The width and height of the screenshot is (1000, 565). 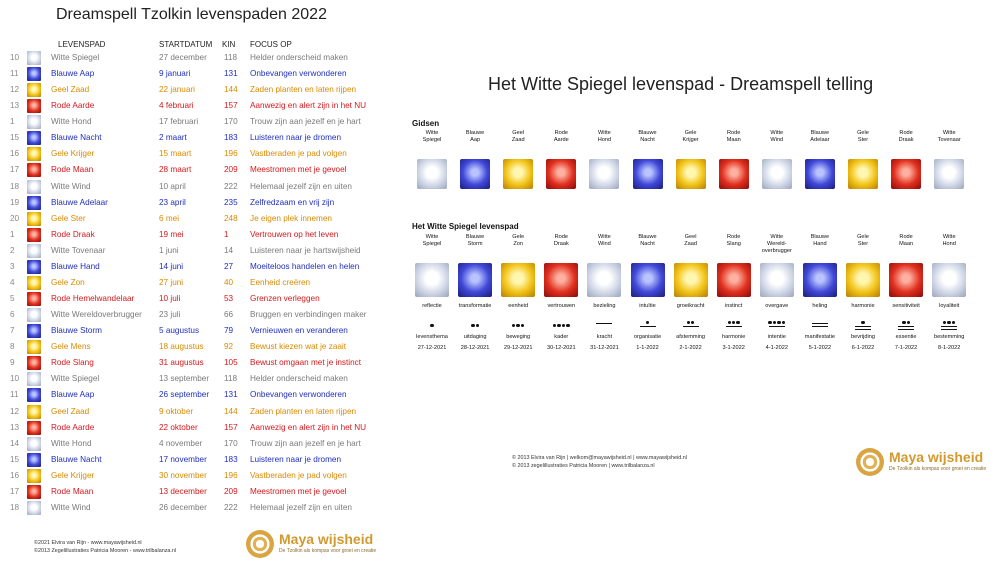 I want to click on row-focus: Aanwezig en alert zijn in het NU, so click(x=308, y=106).